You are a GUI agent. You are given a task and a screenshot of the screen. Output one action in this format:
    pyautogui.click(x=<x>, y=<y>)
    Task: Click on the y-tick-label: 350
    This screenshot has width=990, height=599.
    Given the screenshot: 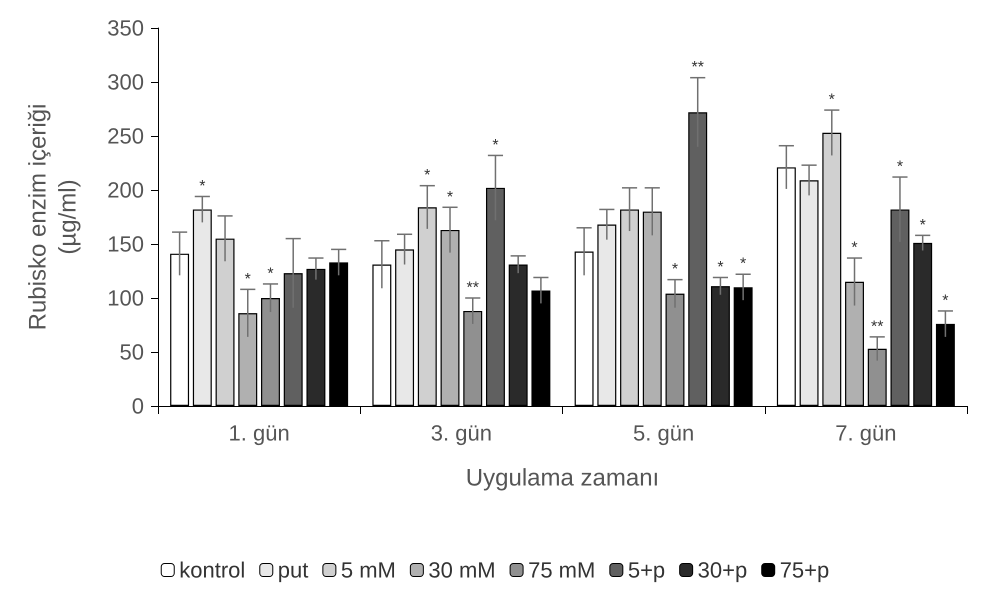 What is the action you would take?
    pyautogui.click(x=125, y=28)
    